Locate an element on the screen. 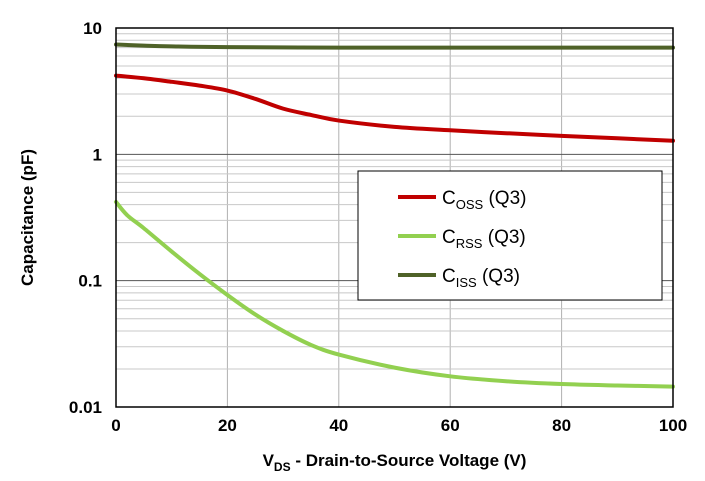 This screenshot has width=705, height=481. legend-label-sub: OSS is located at coordinates (470, 204).